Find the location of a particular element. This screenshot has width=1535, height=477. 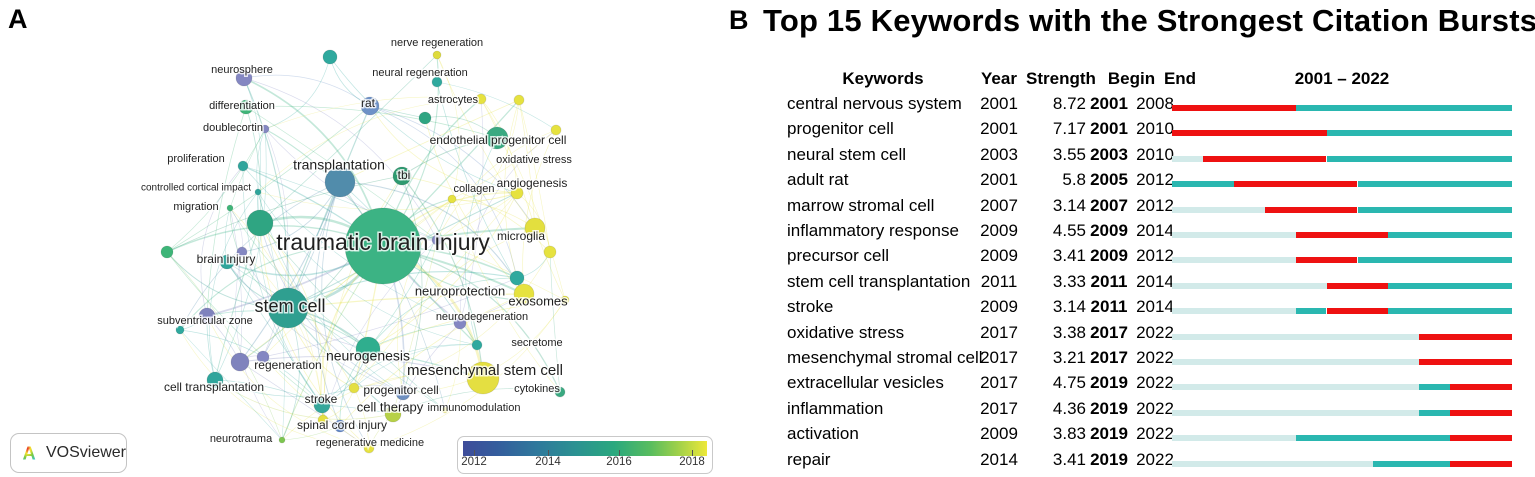

column-header-begin: Begin is located at coordinates (1131, 78).